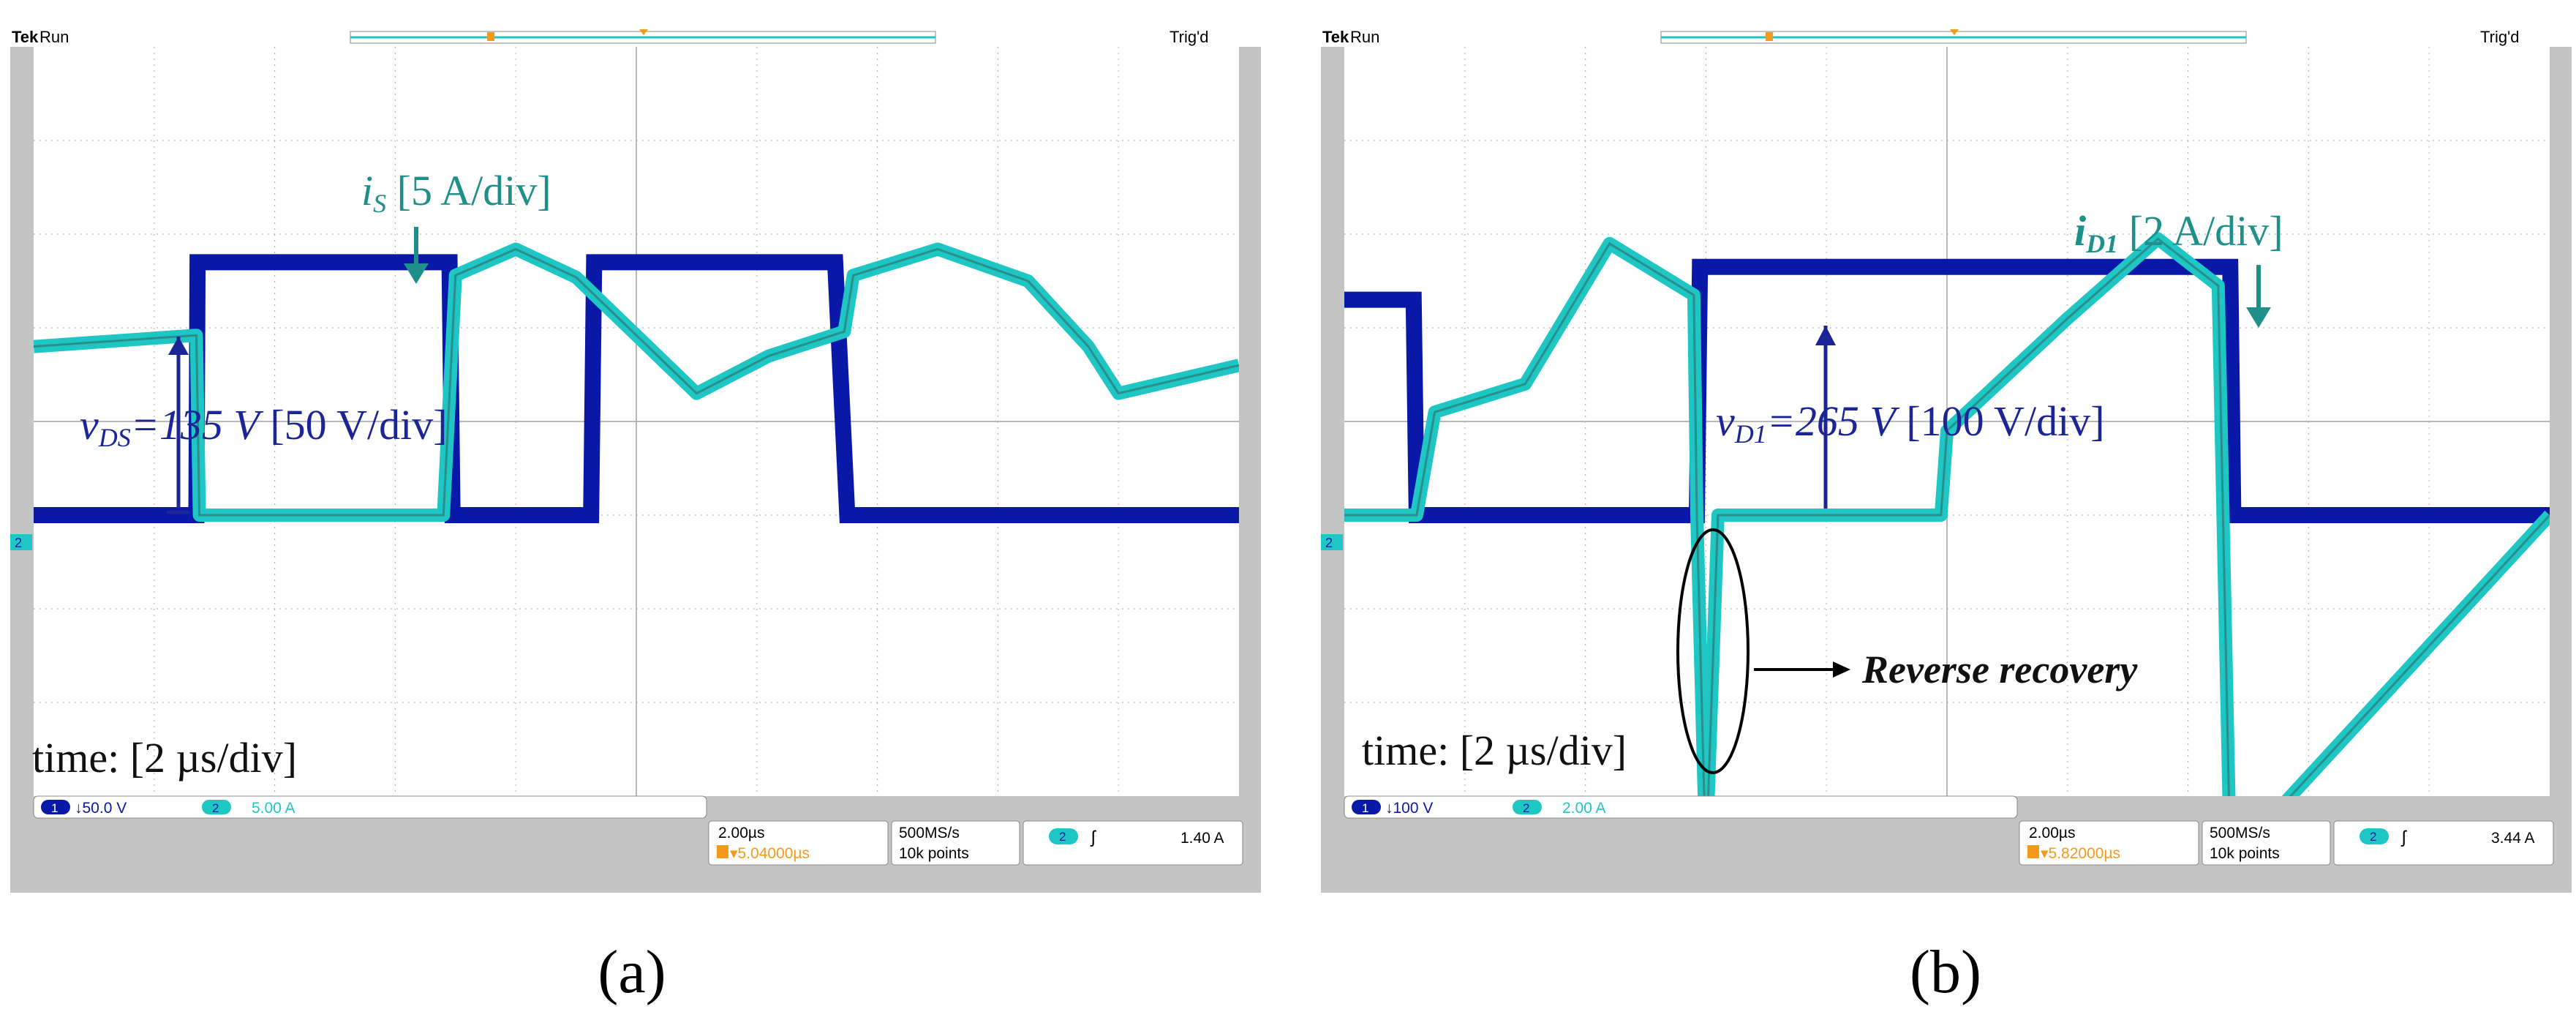 The width and height of the screenshot is (2576, 1031). Describe the element at coordinates (2080, 854) in the screenshot. I see `trigger-position: ▾5.82000µs` at that location.